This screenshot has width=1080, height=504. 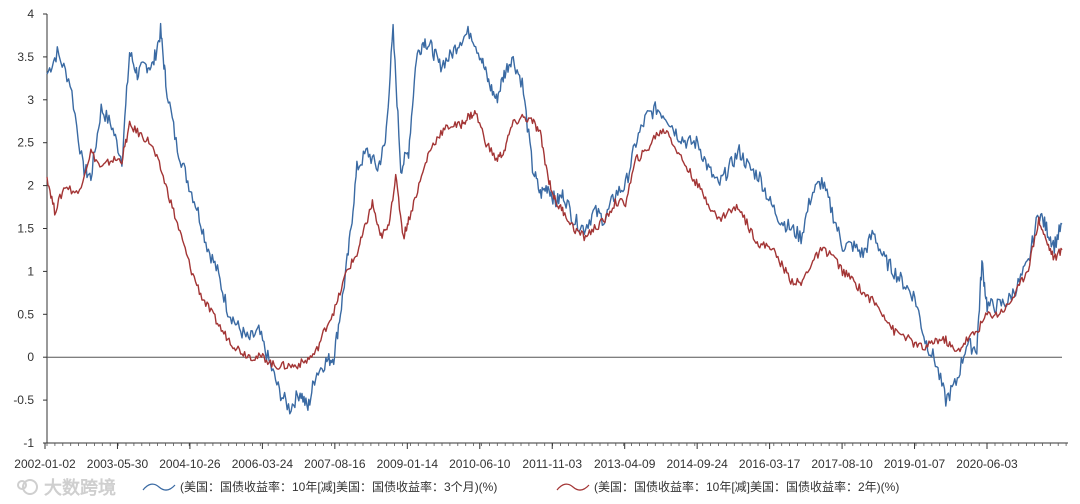 I want to click on y-tick-label: 2.5, so click(x=25, y=143).